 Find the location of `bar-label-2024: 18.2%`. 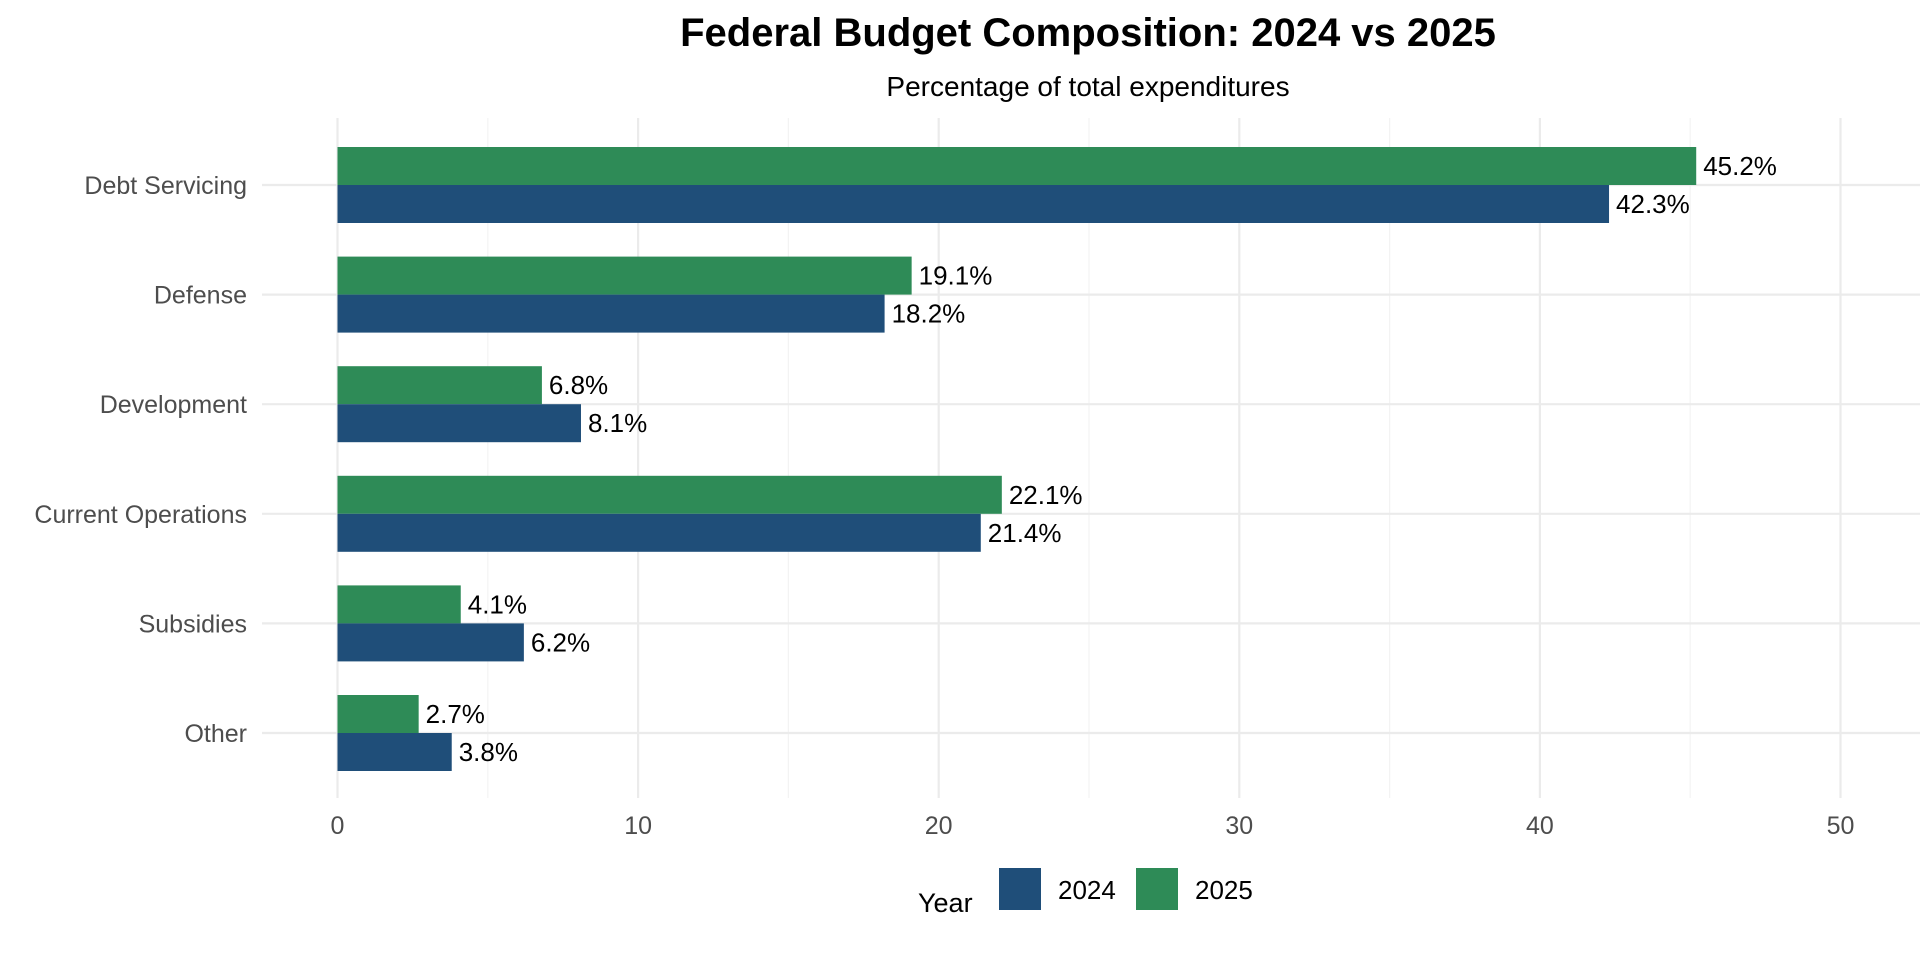

bar-label-2024: 18.2% is located at coordinates (929, 314).